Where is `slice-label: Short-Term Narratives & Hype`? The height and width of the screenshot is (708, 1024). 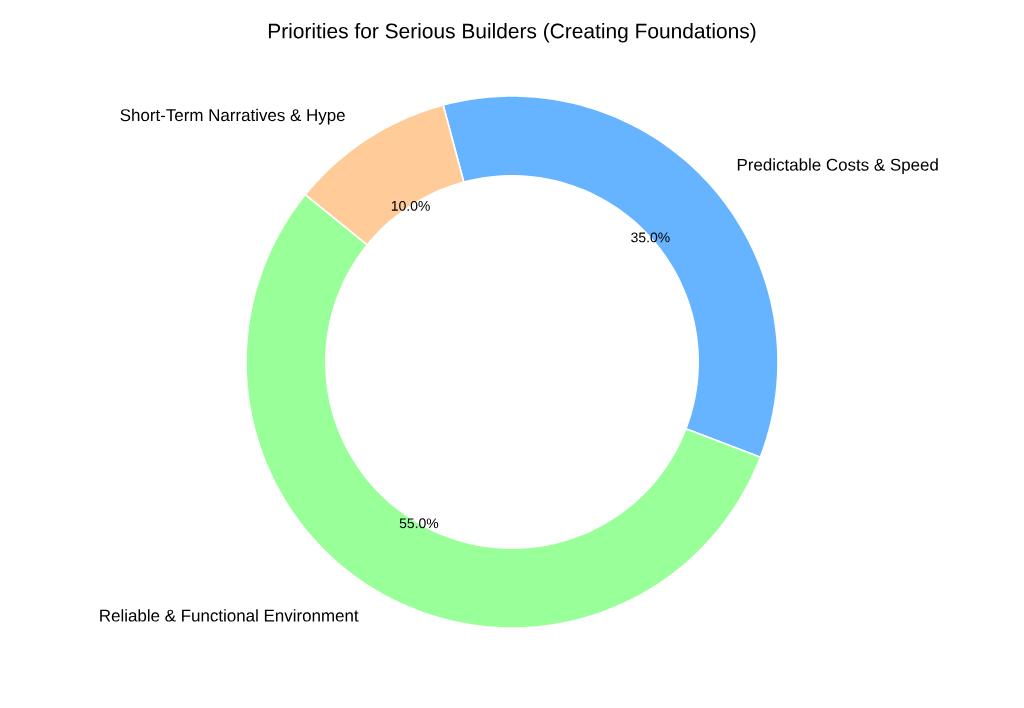 slice-label: Short-Term Narratives & Hype is located at coordinates (232, 116).